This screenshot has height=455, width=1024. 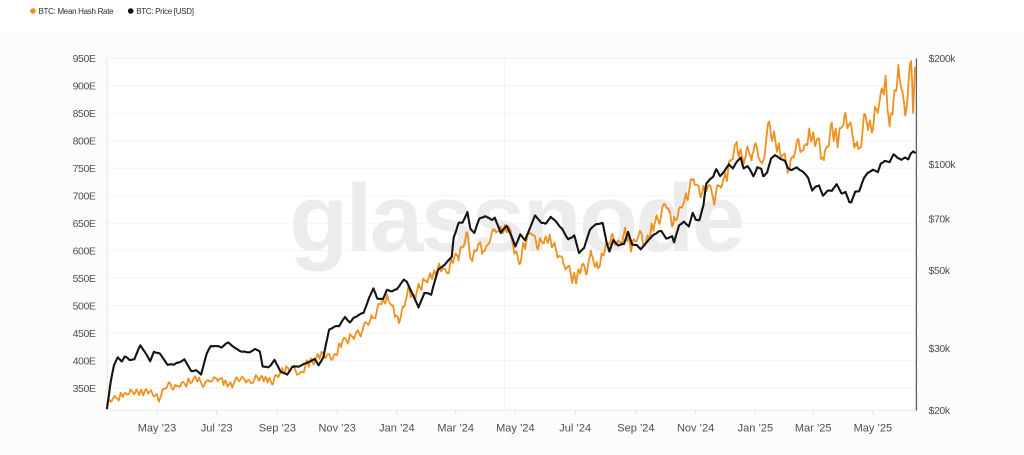 What do you see at coordinates (84, 59) in the screenshot?
I see `svg-text: 950E` at bounding box center [84, 59].